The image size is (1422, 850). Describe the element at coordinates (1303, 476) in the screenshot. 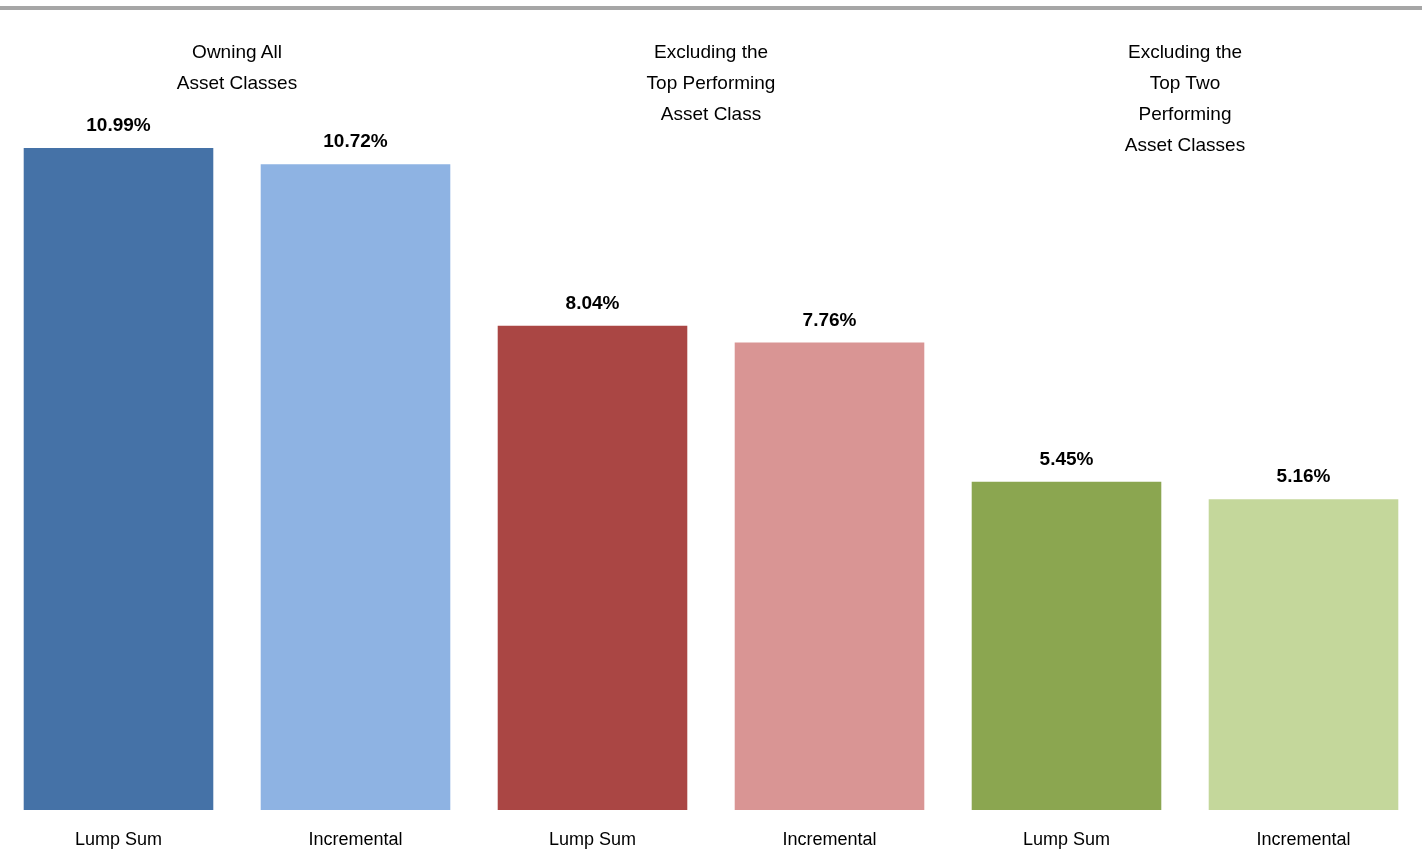

I see `data-label: 5.16%` at that location.